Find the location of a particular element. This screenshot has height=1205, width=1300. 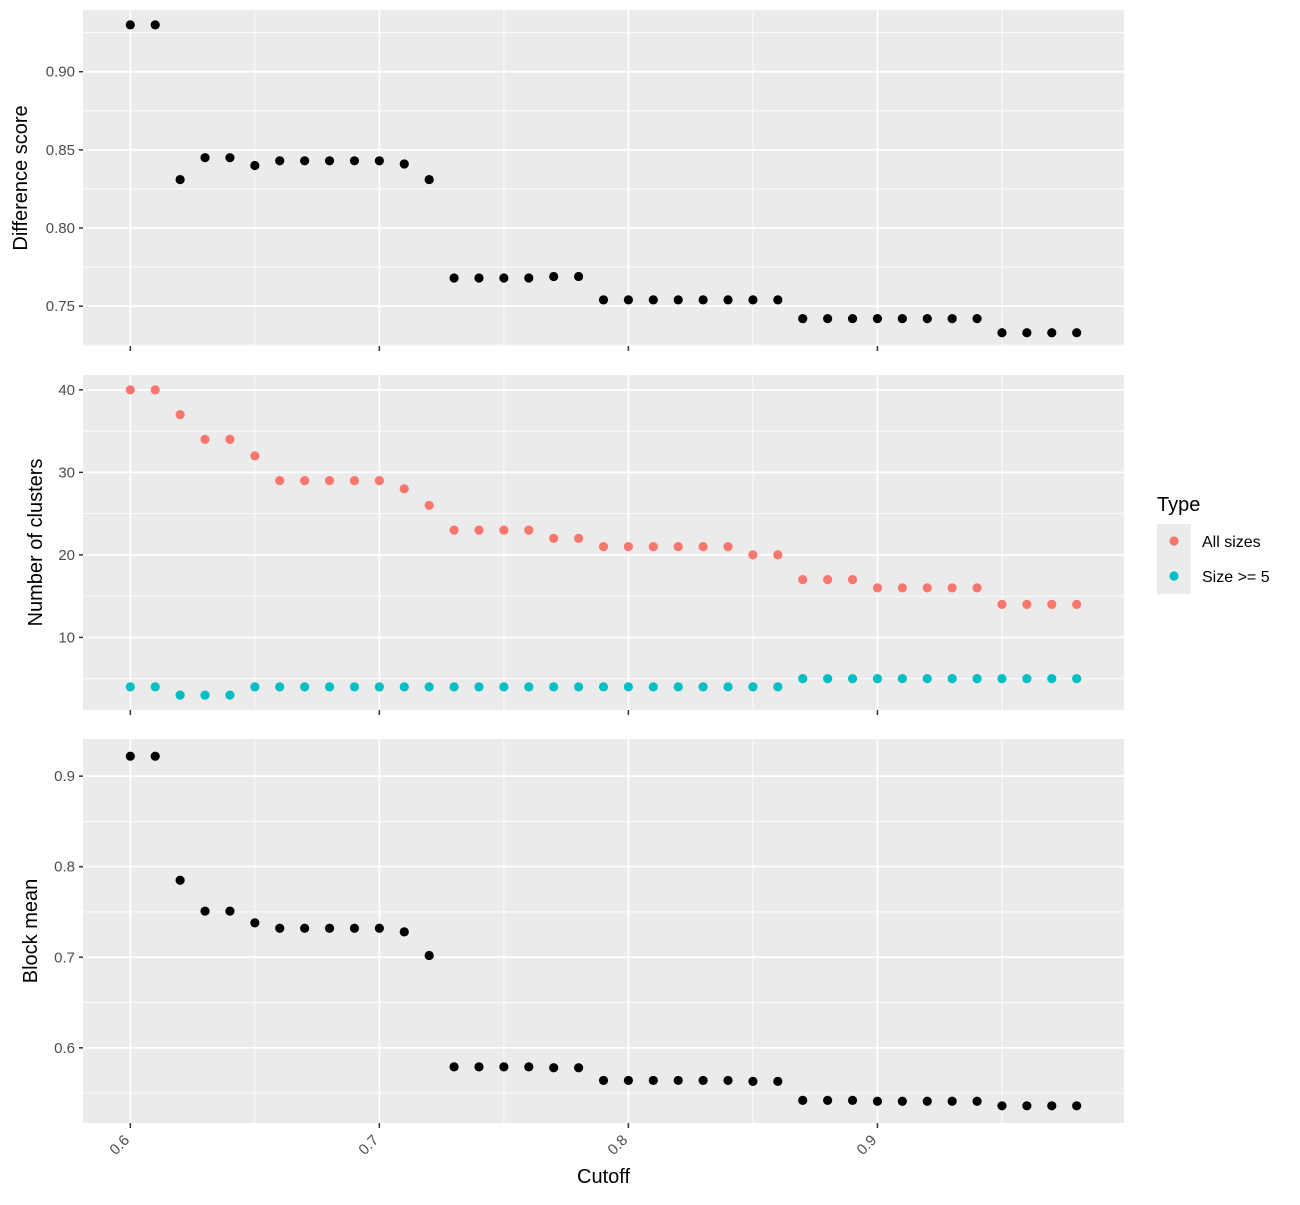

y-tick-label: 30 is located at coordinates (66, 472).